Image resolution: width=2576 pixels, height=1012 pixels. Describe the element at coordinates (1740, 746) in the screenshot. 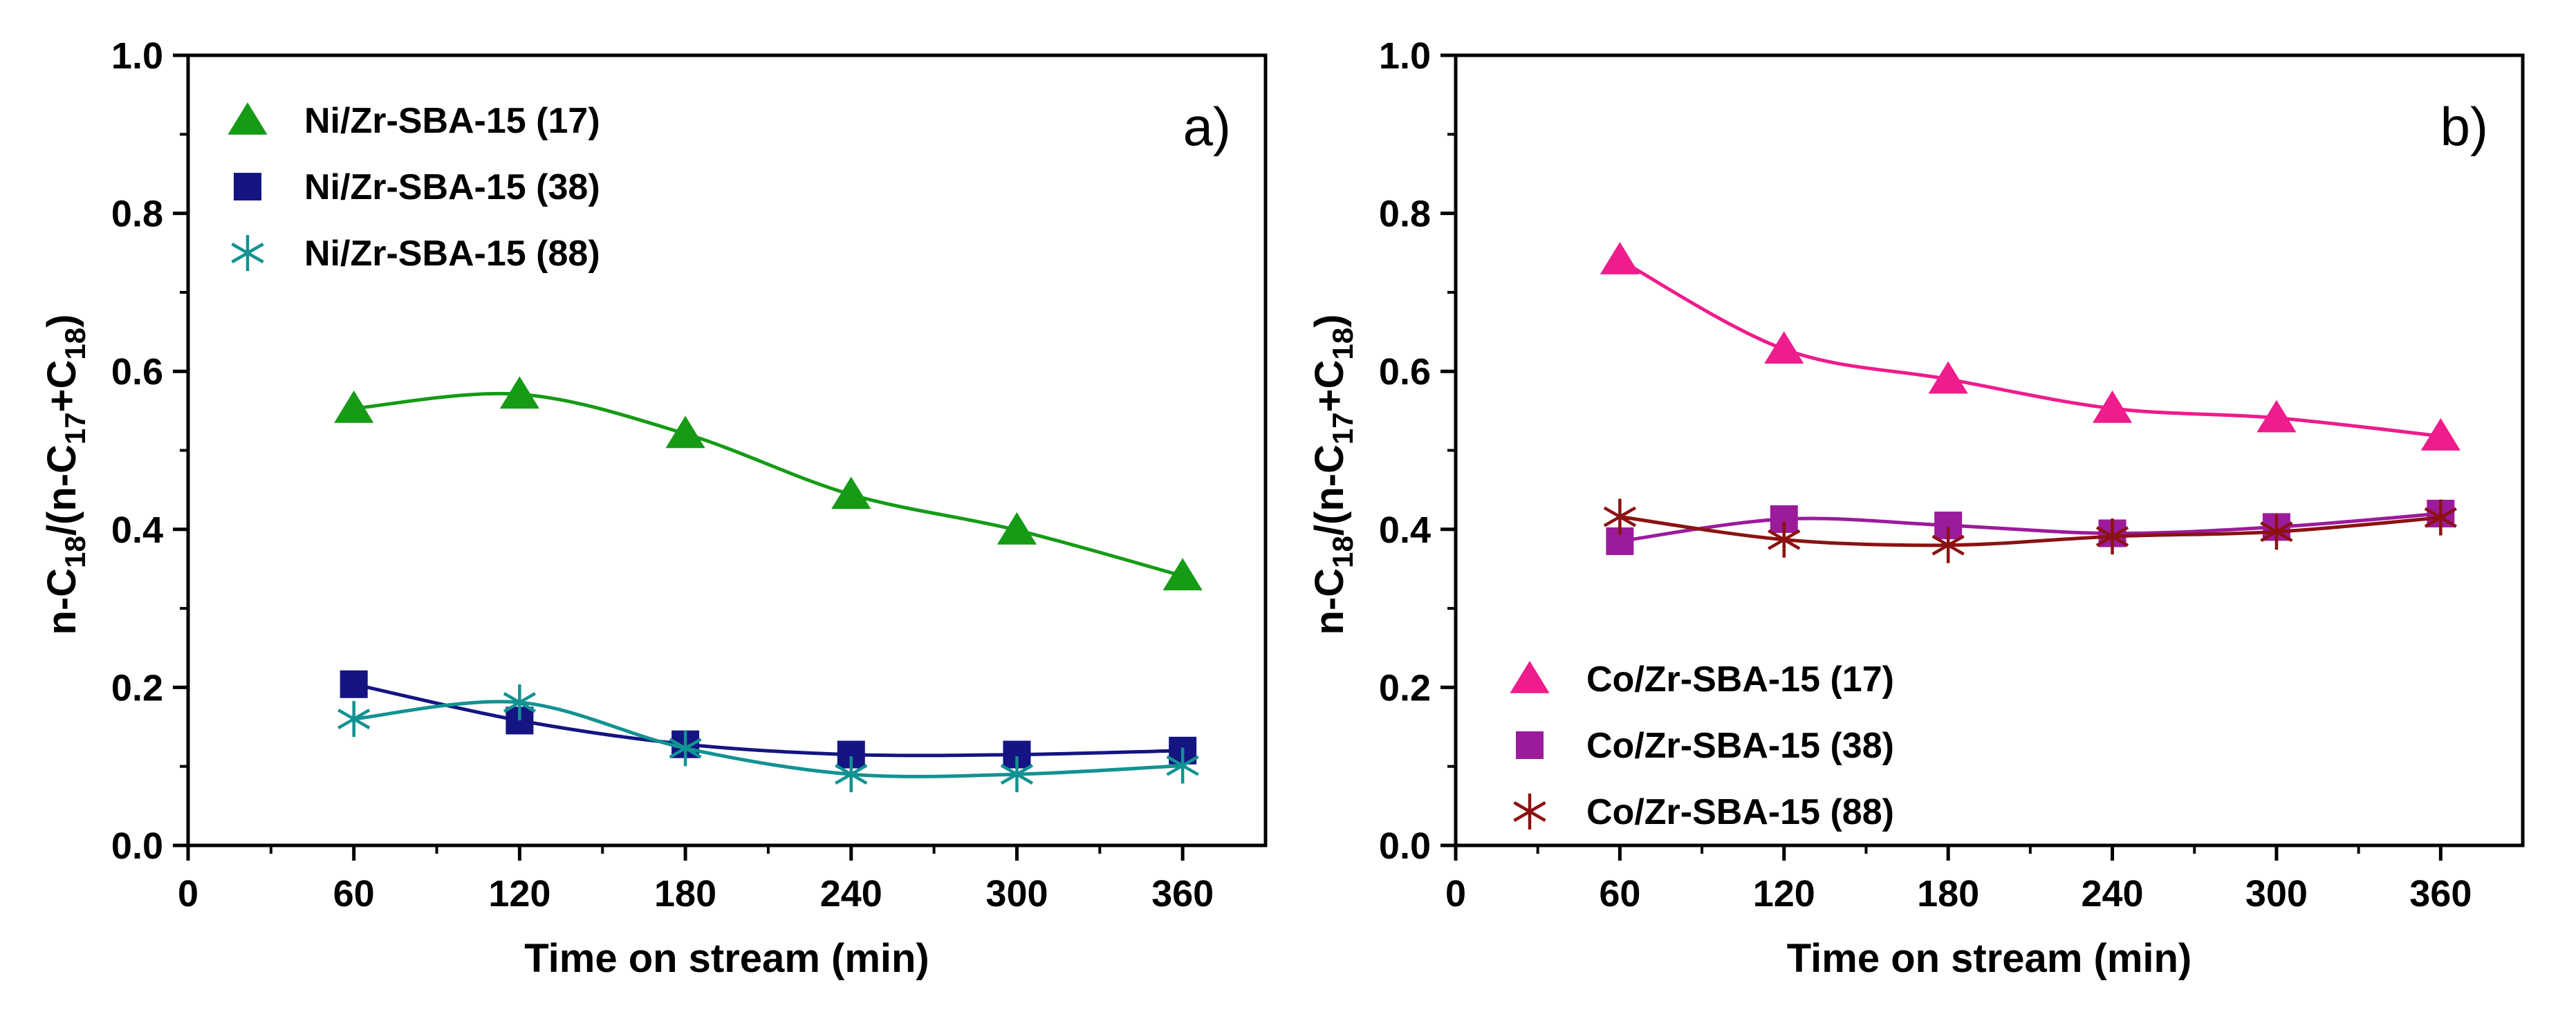

I see `legend-label: Co/Zr-SBA-15 (38)` at that location.